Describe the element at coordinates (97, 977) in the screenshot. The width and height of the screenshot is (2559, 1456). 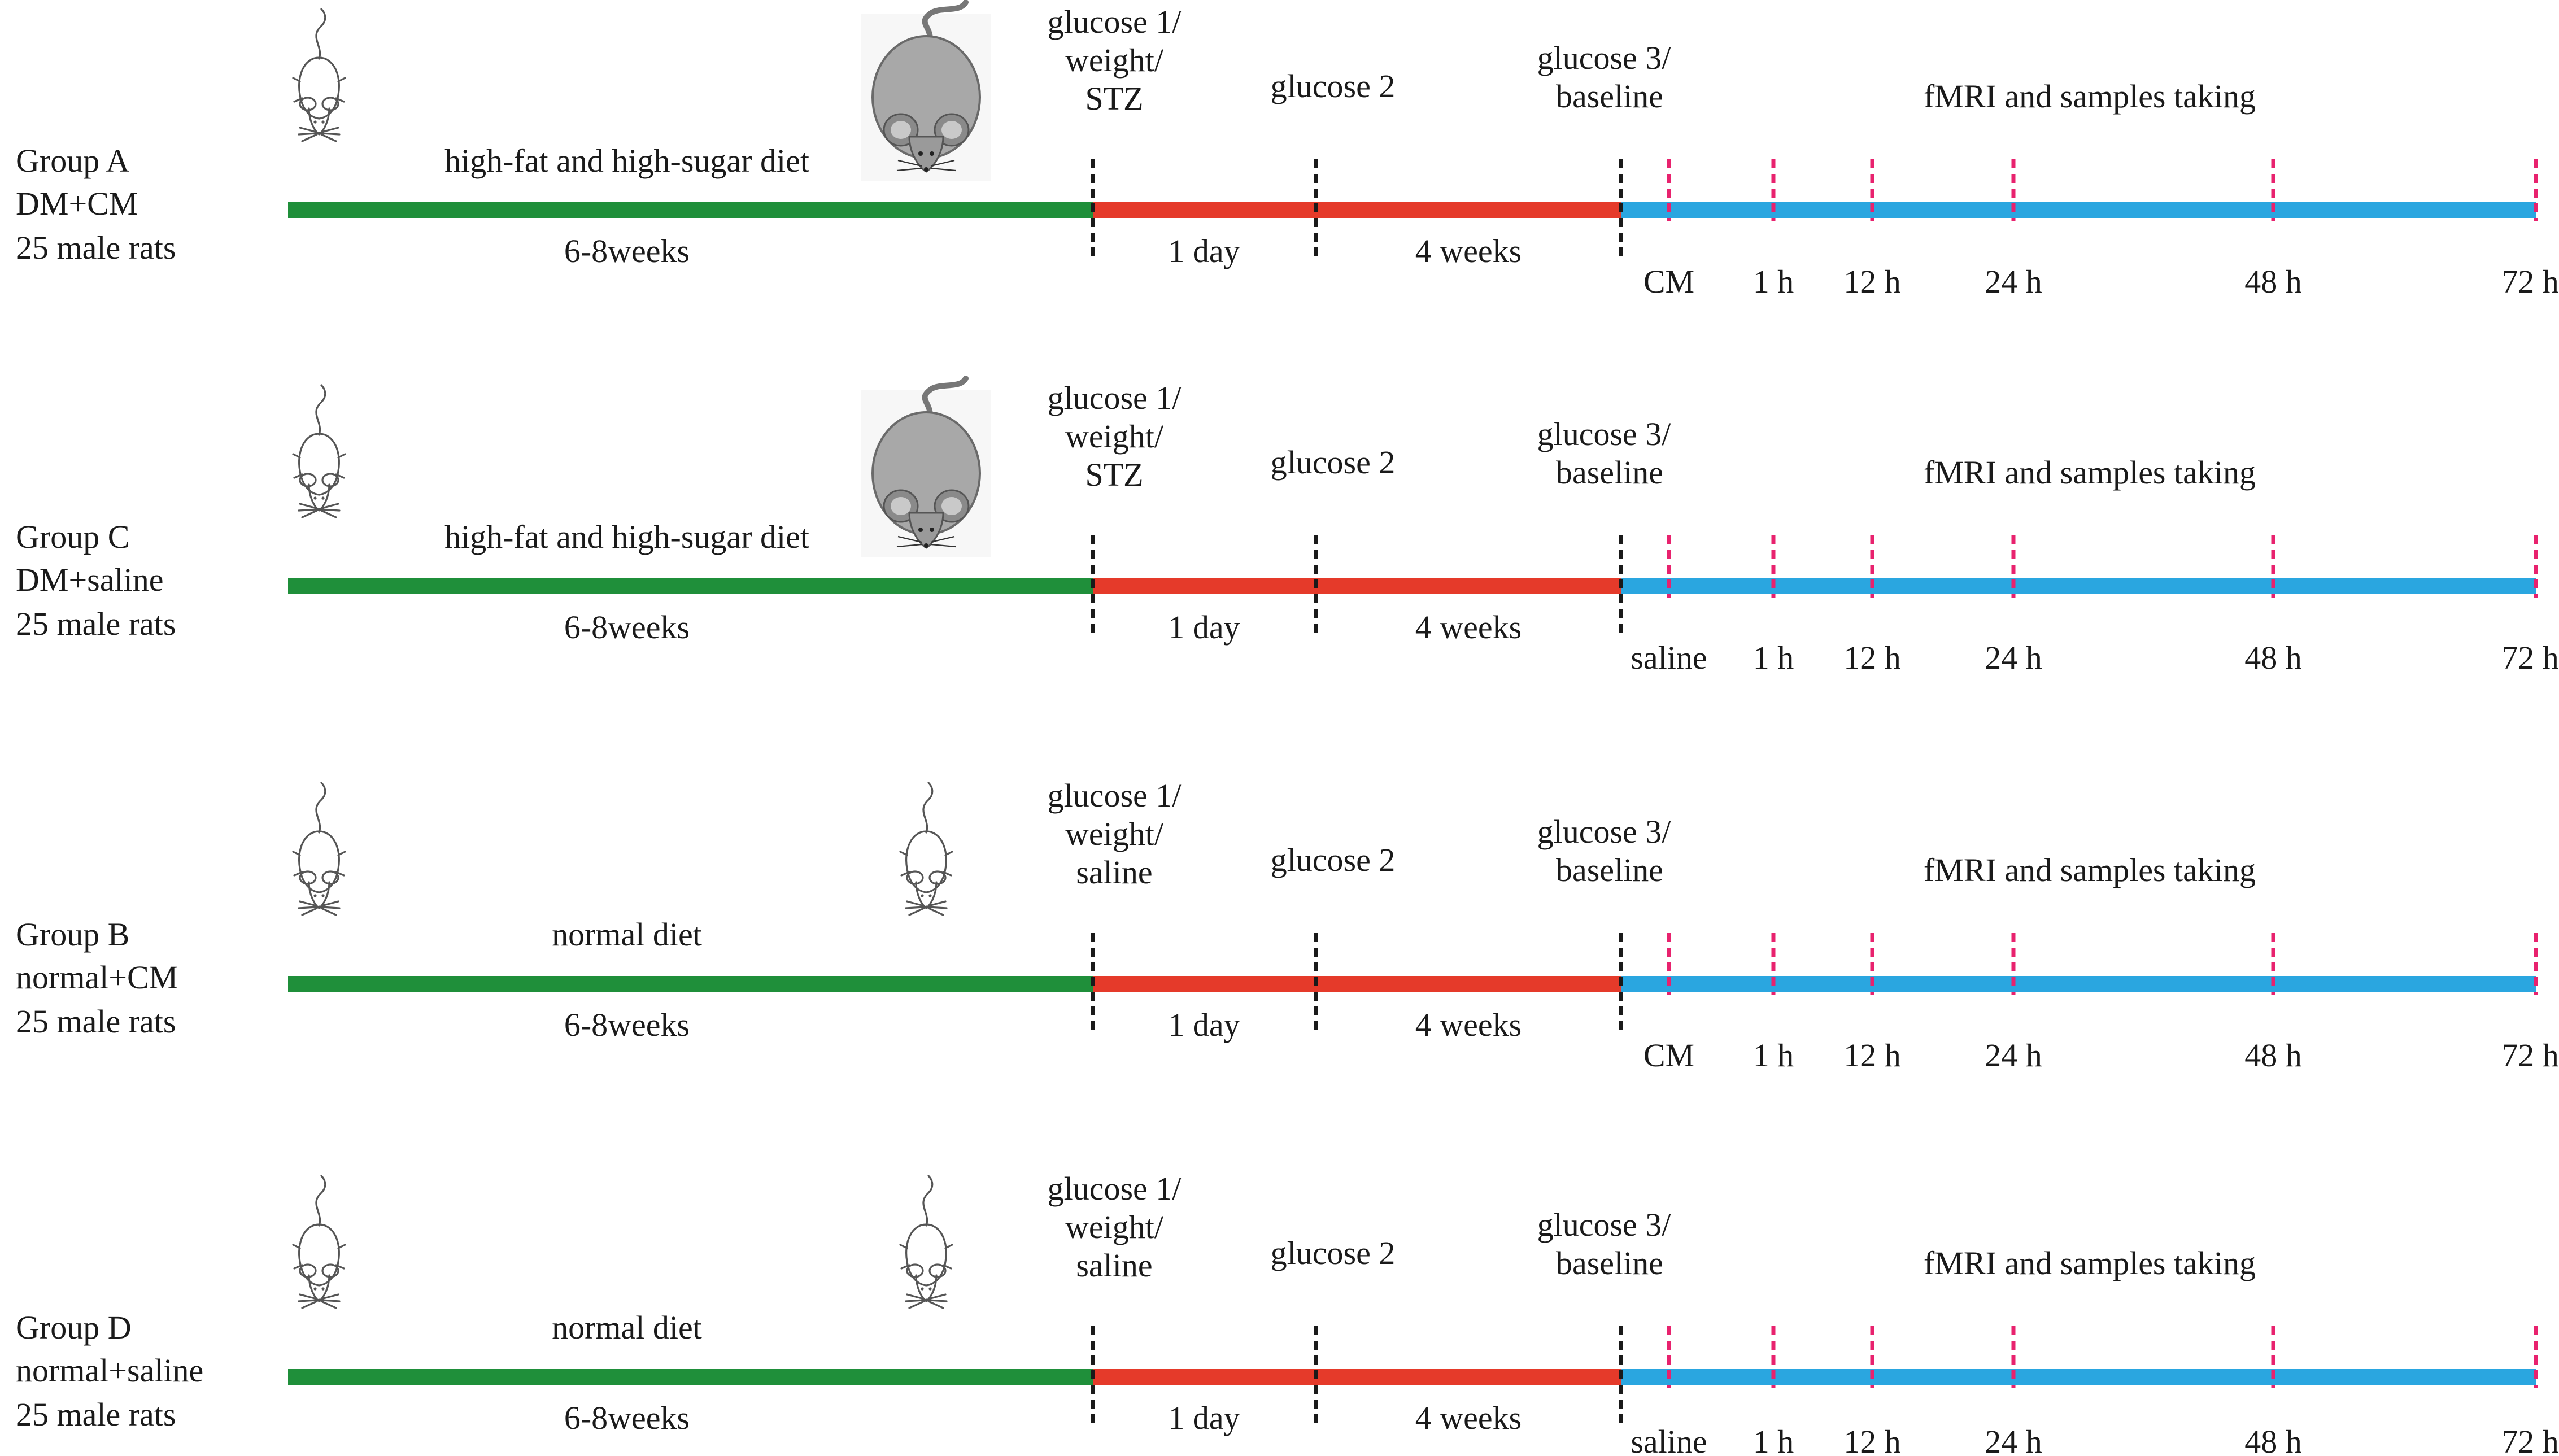
I see `group-condition: normal+CM` at that location.